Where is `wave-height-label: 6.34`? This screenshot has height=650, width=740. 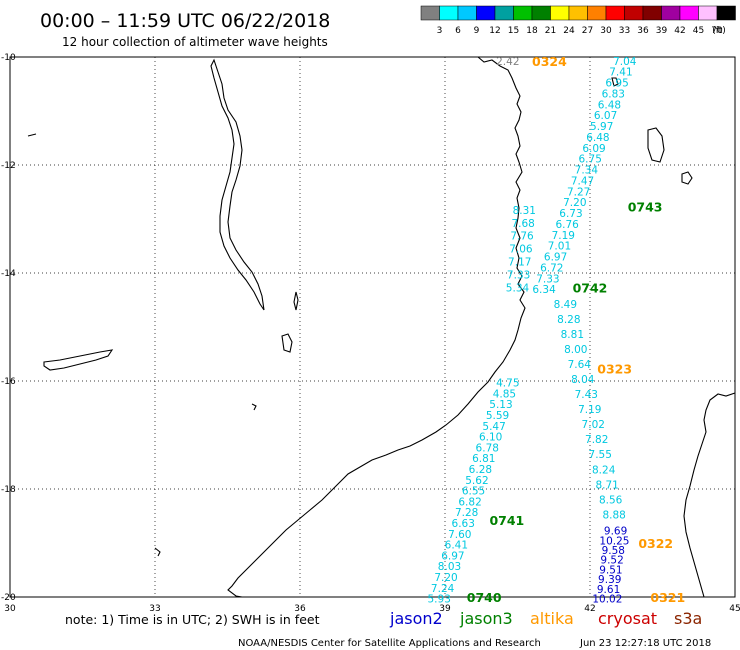 wave-height-label: 6.34 is located at coordinates (544, 290).